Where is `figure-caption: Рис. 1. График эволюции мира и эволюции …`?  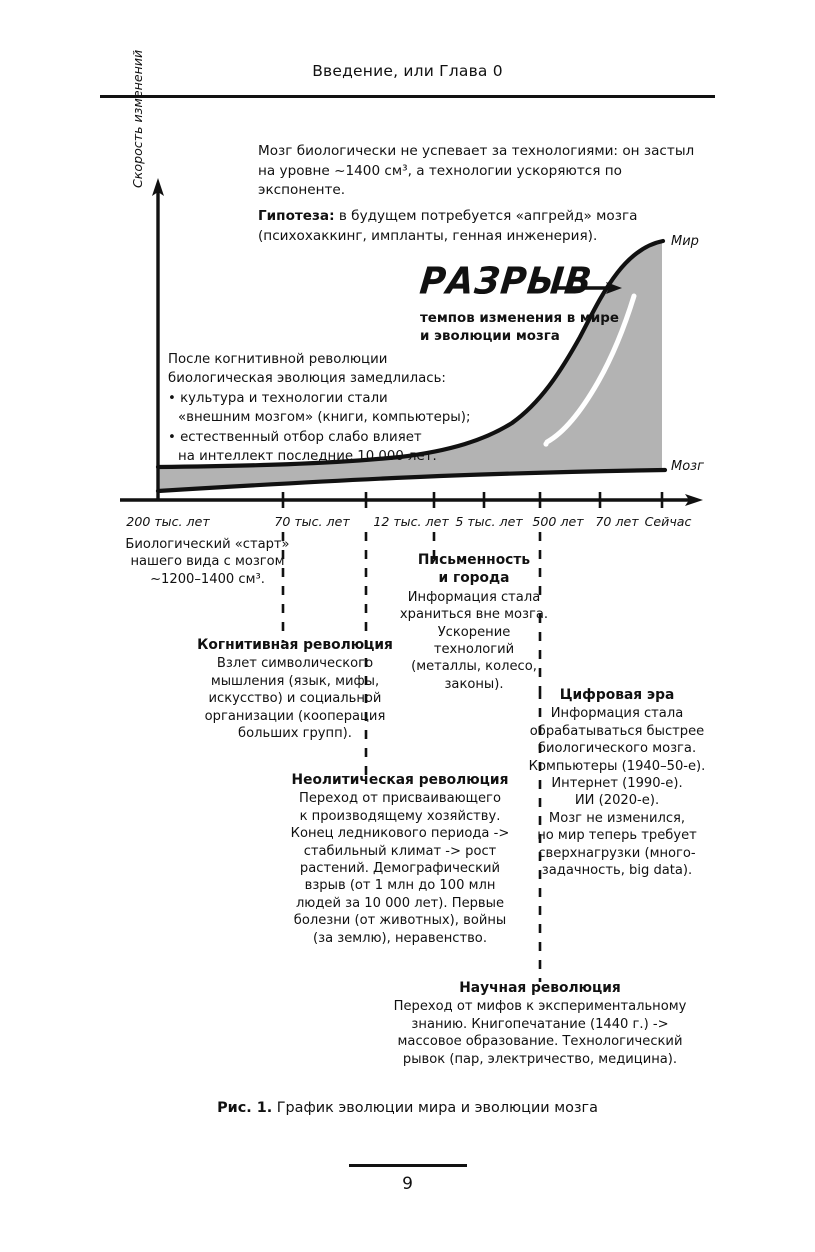
figure-caption: Рис. 1. График эволюции мира и эволюции … is located at coordinates (407, 1108).